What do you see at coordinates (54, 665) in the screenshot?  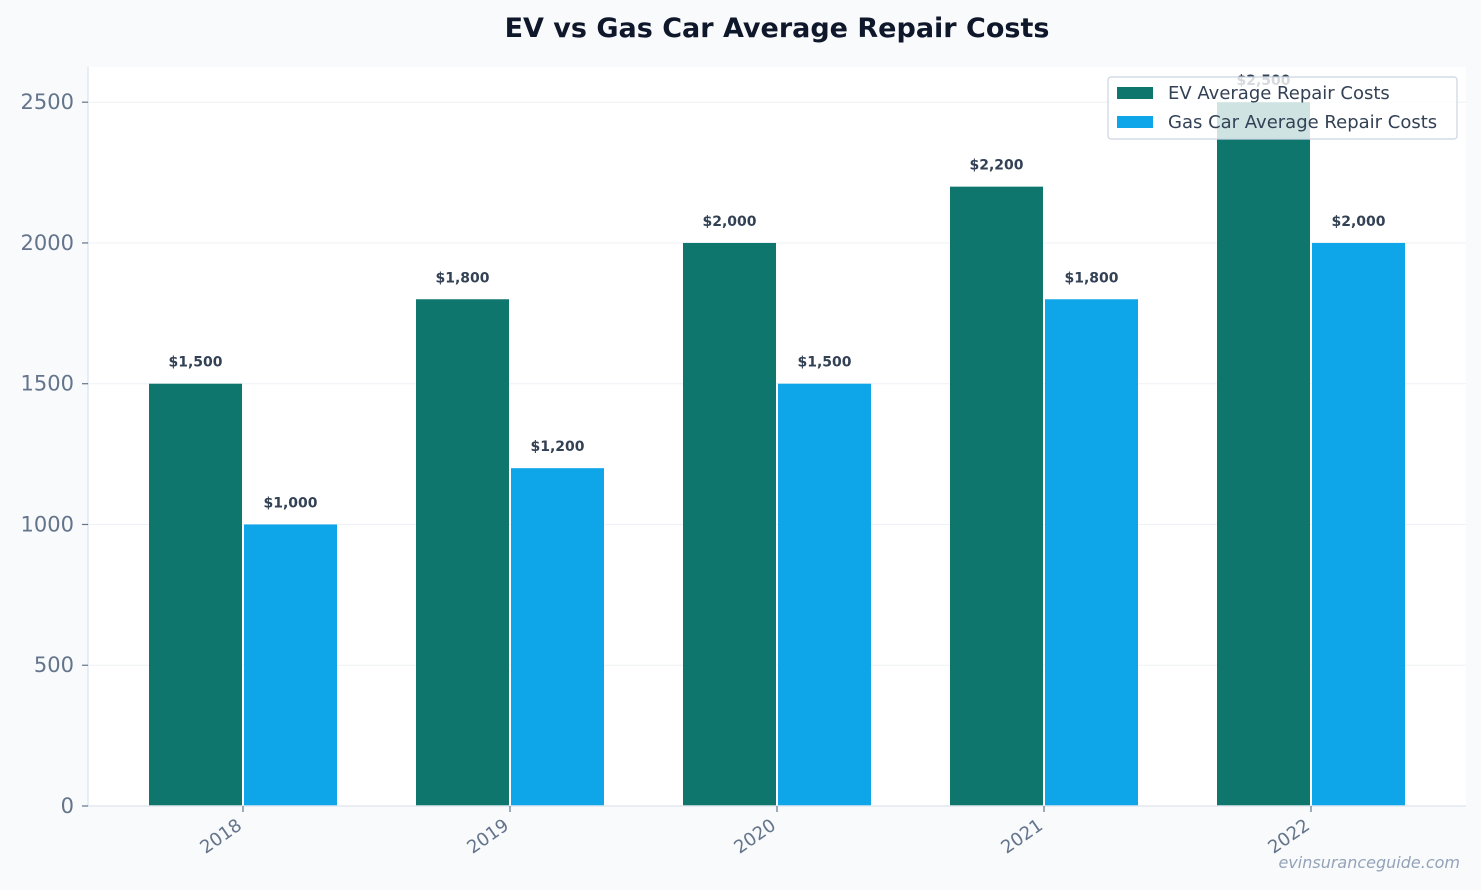 I see `y-tick-label: 500` at bounding box center [54, 665].